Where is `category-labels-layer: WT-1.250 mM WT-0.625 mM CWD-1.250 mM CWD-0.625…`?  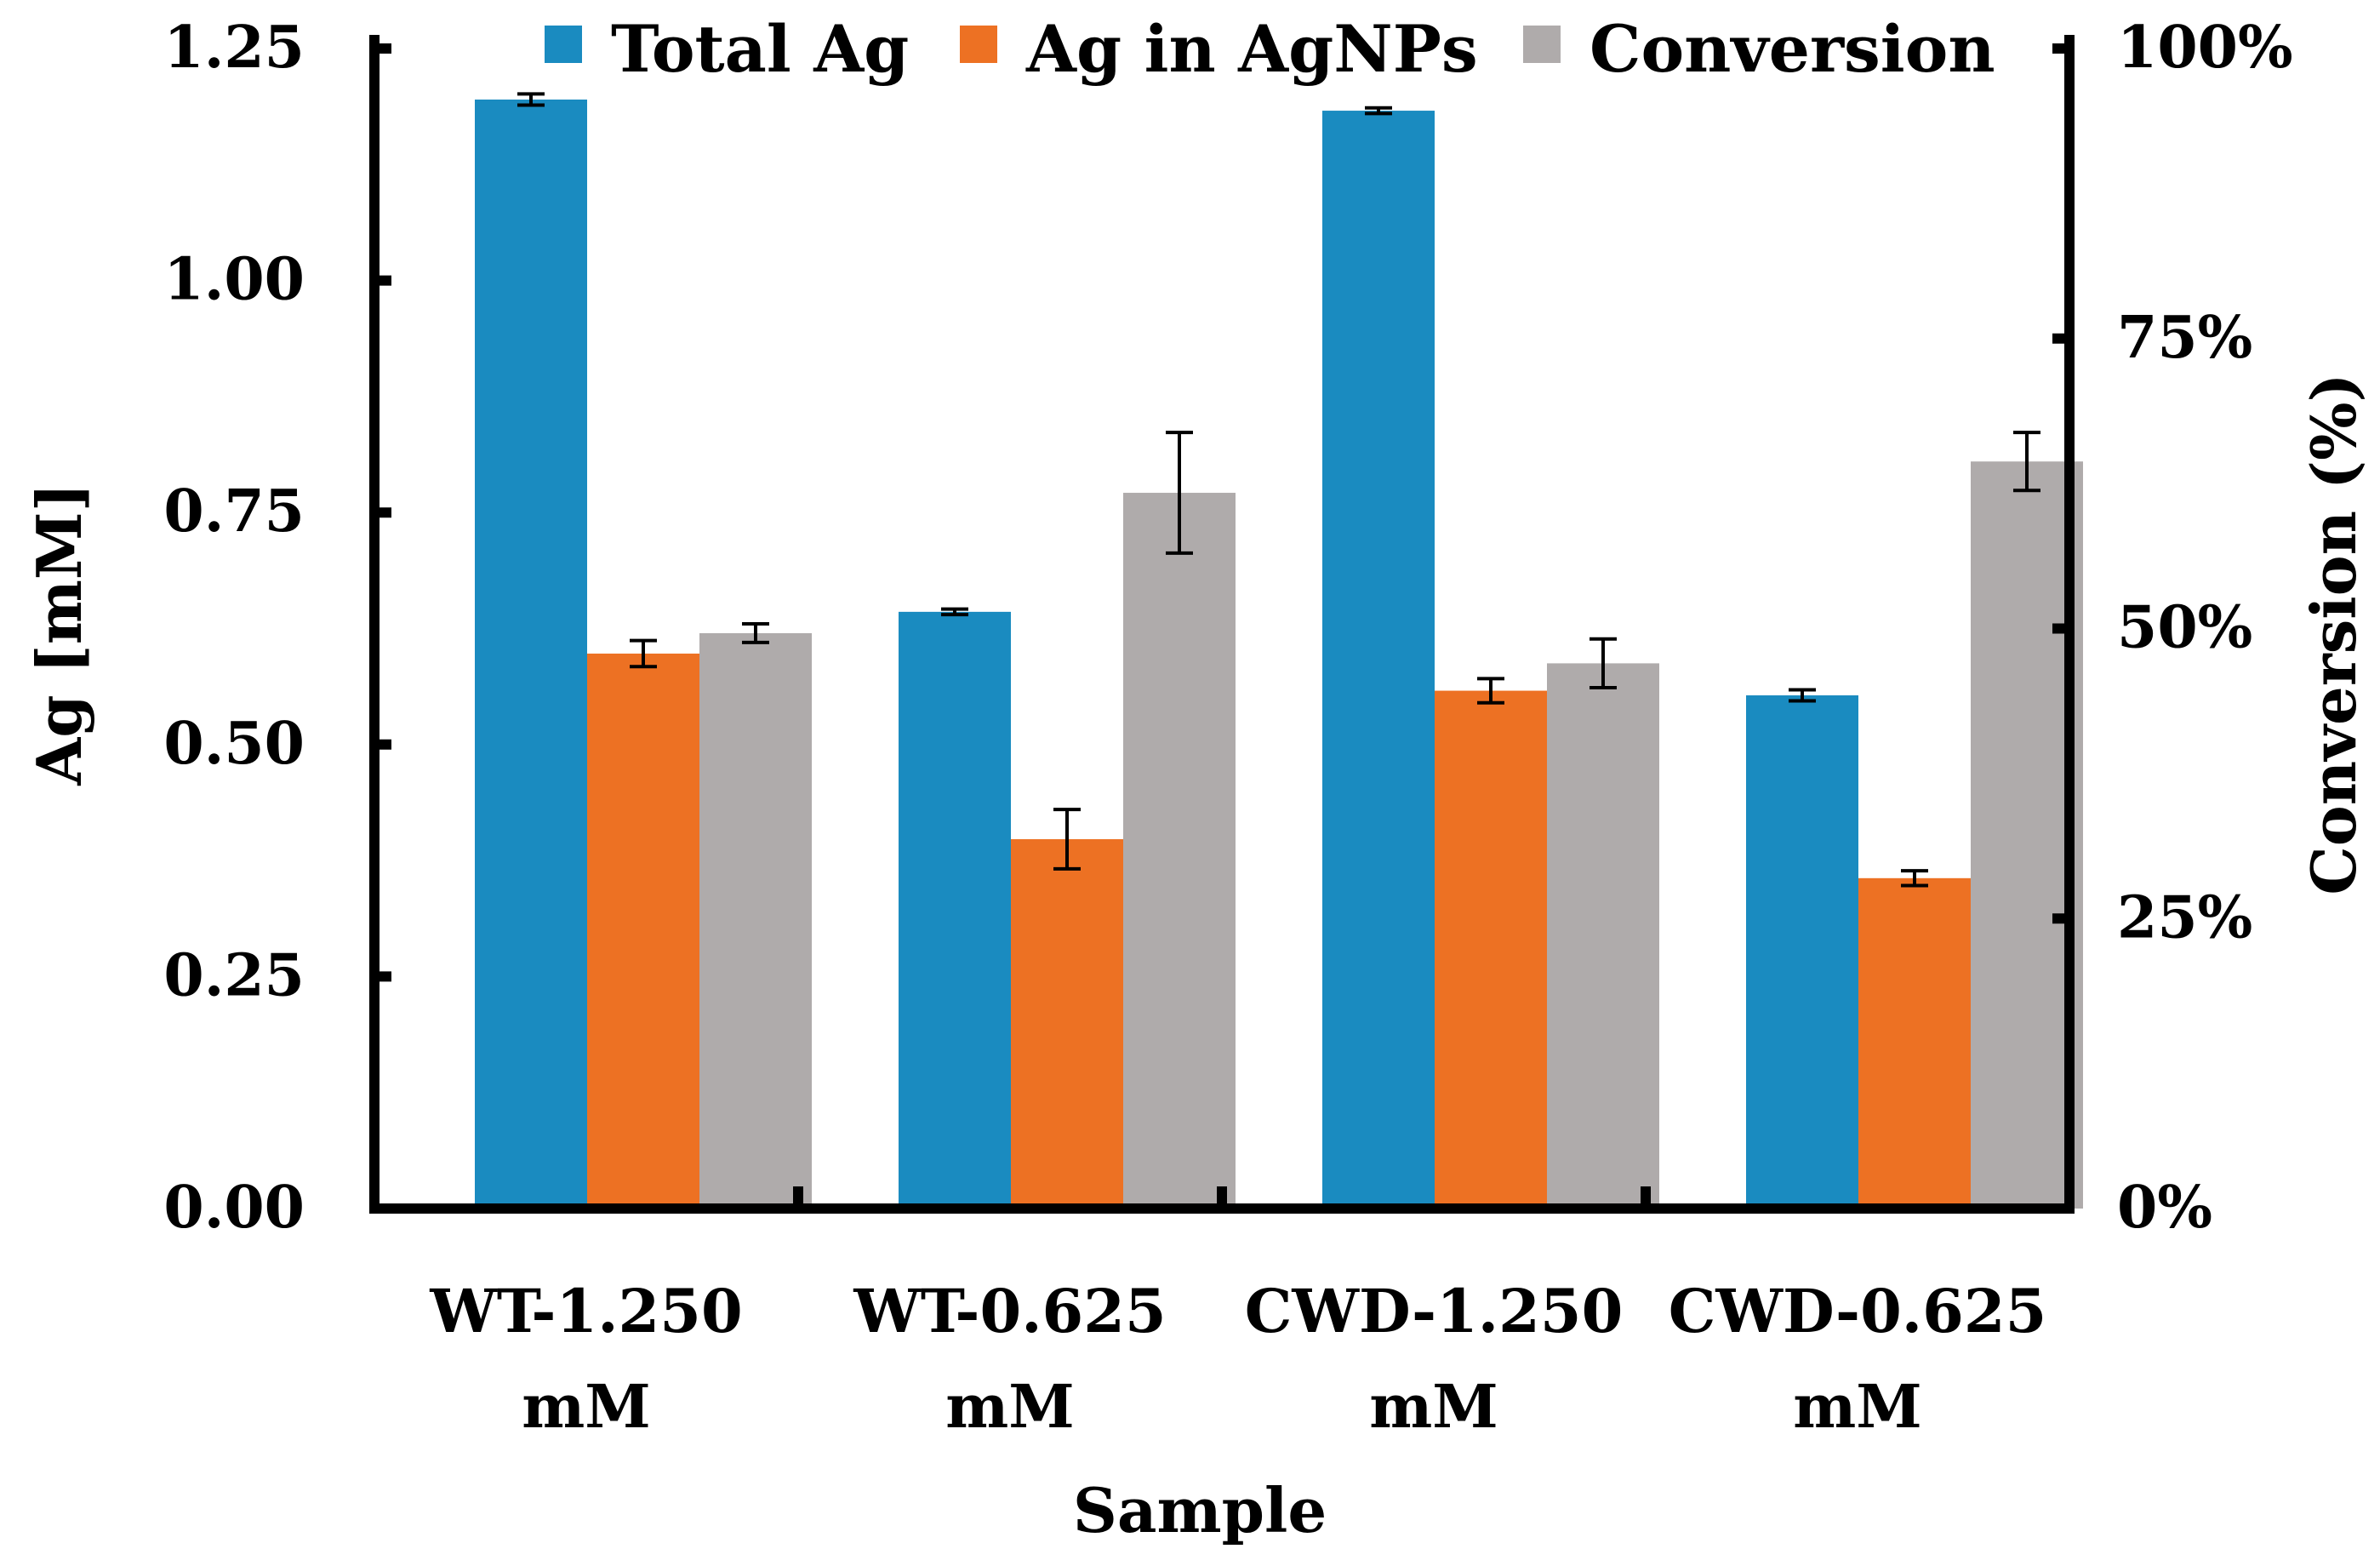
category-labels-layer: WT-1.250 mM WT-0.625 mM CWD-1.250 mM CWD-0.625… is located at coordinates (1237, 1359).